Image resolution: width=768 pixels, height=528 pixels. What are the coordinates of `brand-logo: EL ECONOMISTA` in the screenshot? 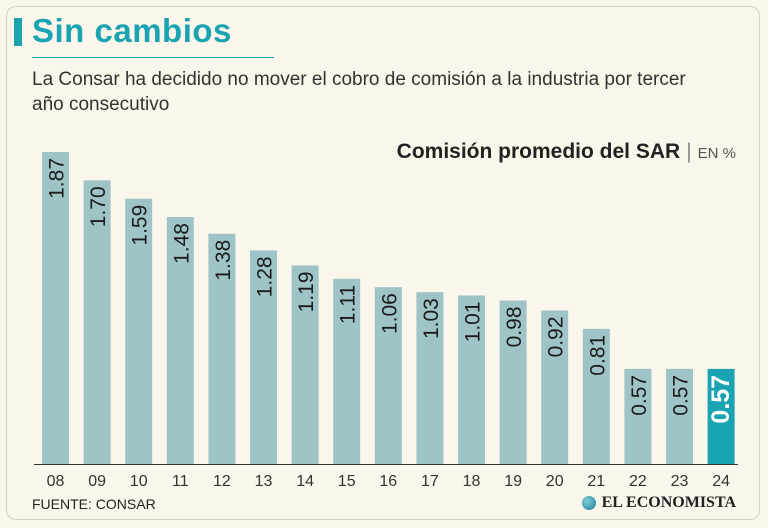 It's located at (658, 503).